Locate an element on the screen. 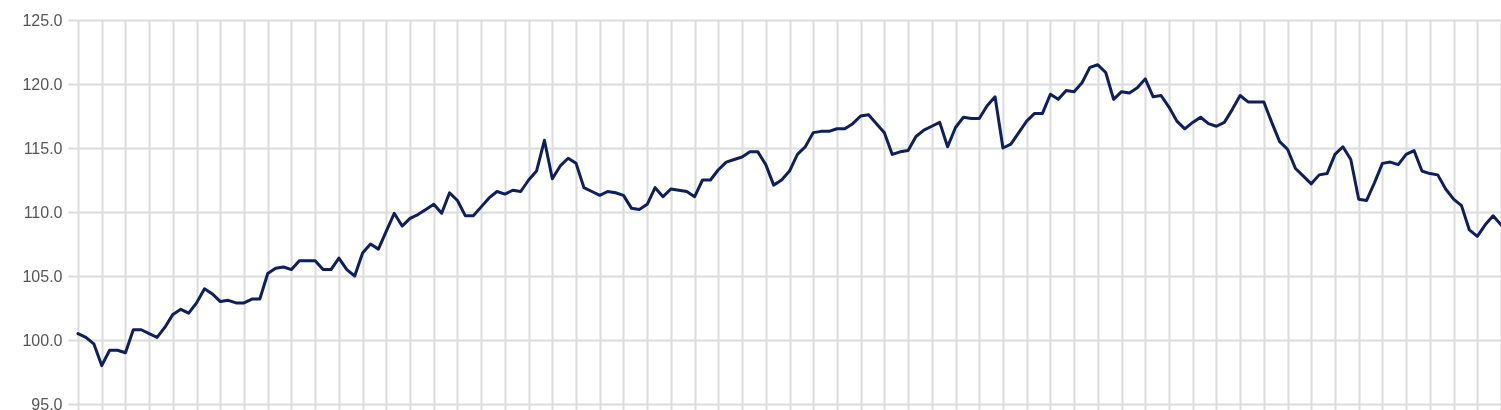 The width and height of the screenshot is (1501, 410). y-tick-label: 105.0 is located at coordinates (42, 276).